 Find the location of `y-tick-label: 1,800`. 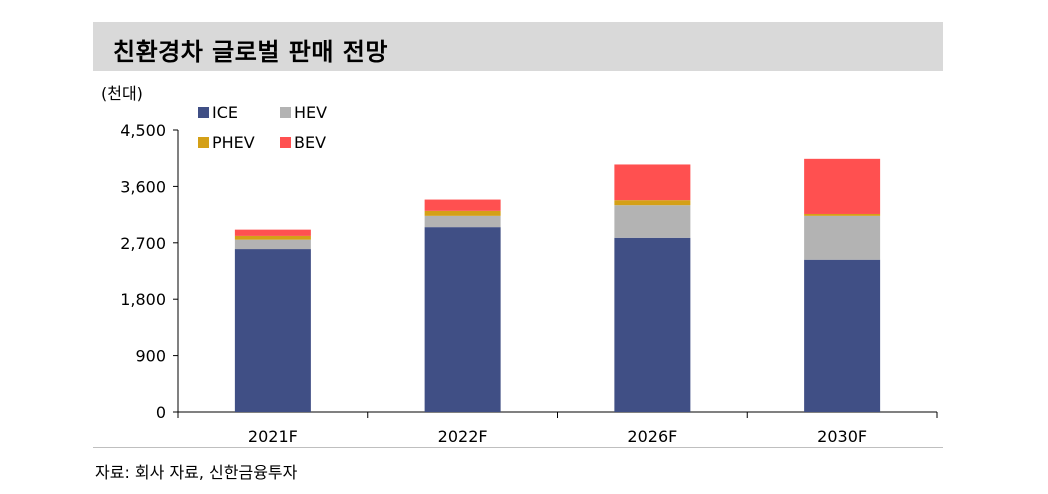

y-tick-label: 1,800 is located at coordinates (143, 299).